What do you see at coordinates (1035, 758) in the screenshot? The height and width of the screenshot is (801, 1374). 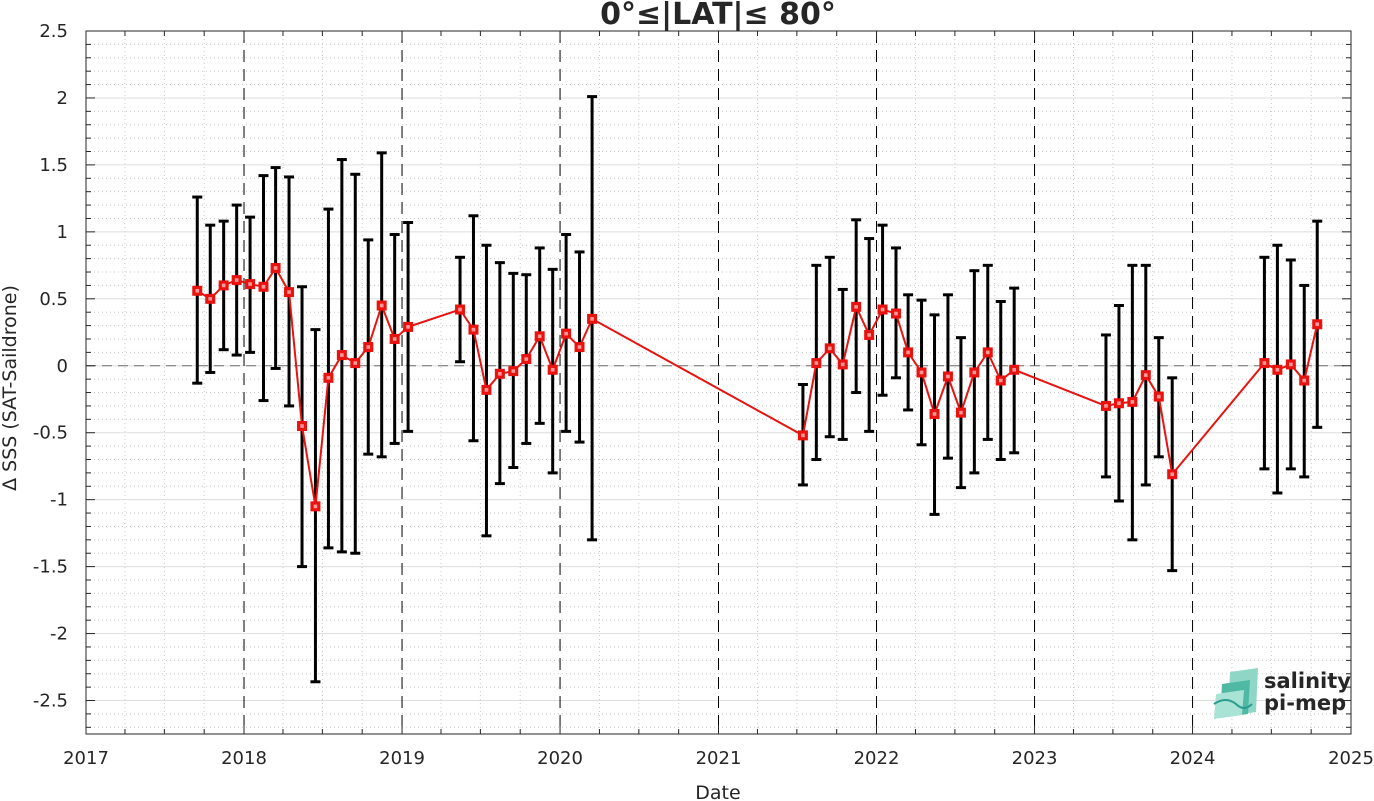 I see `x-tick-label: 2023` at bounding box center [1035, 758].